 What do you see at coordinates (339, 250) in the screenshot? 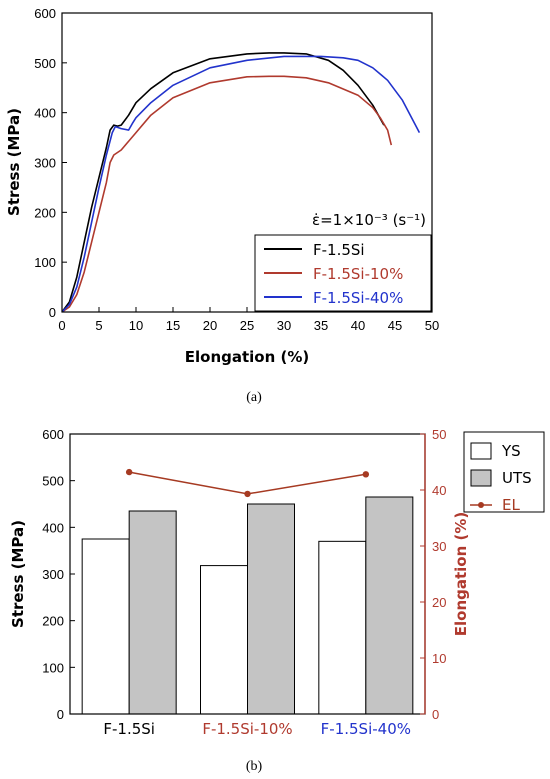
I see `legend-label-1: F-1.5Si` at bounding box center [339, 250].